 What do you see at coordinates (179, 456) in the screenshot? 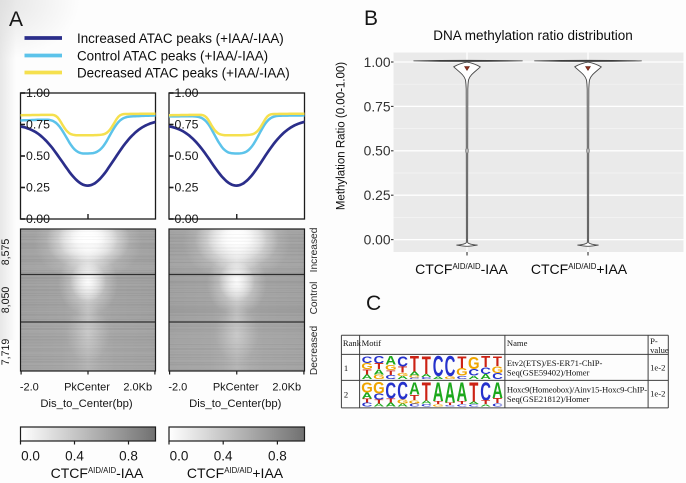
I see `svg-text: 0.0` at bounding box center [179, 456].